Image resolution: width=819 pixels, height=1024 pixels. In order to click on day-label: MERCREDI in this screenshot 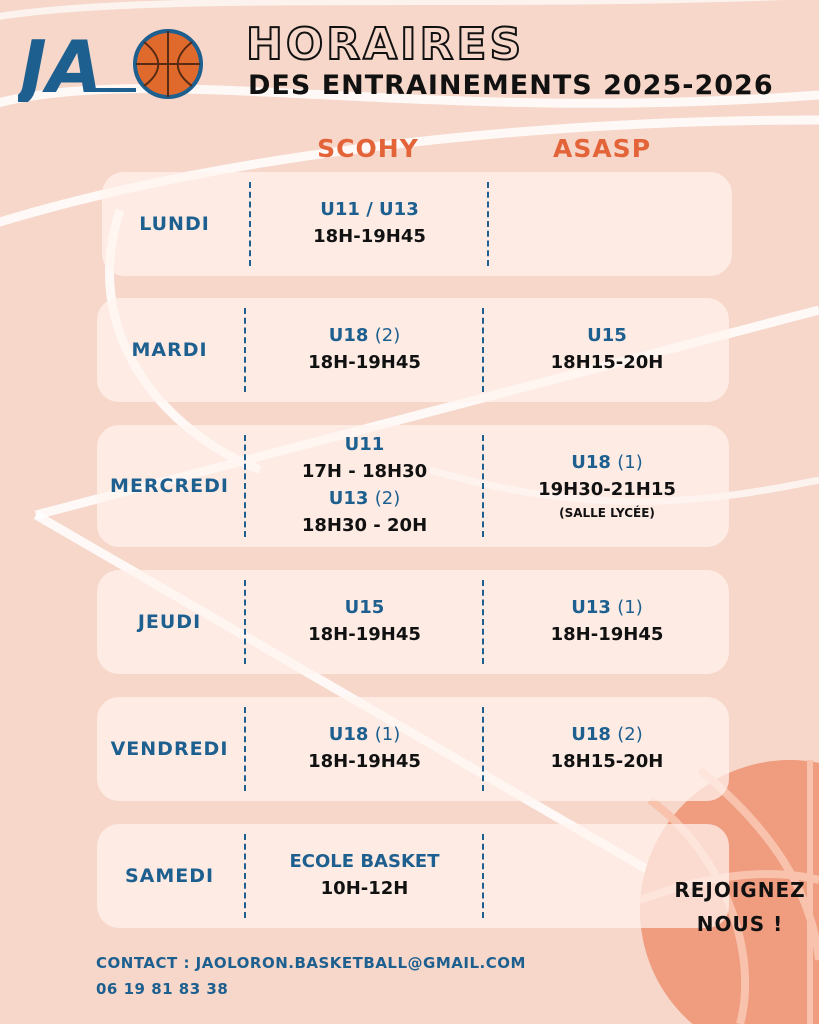, I will do `click(169, 486)`.